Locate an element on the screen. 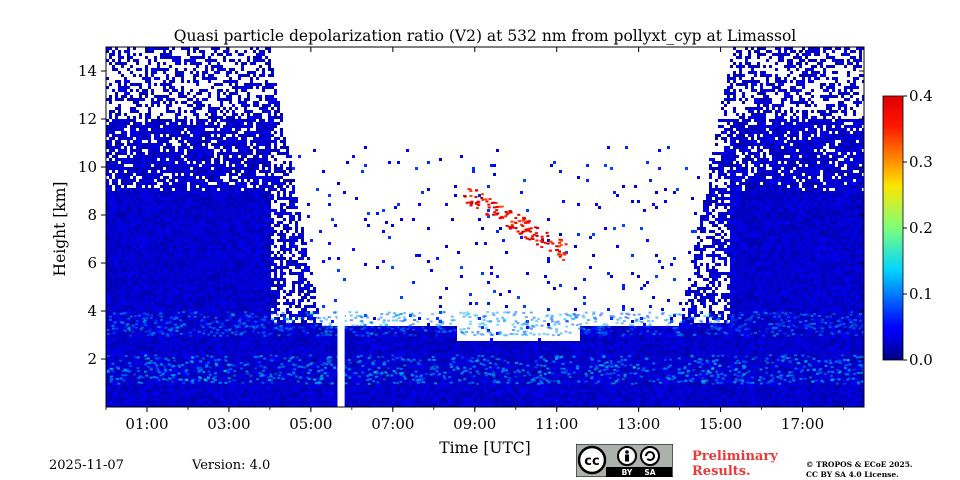 This screenshot has width=960, height=480. y-tick-label: 6 is located at coordinates (92, 263).